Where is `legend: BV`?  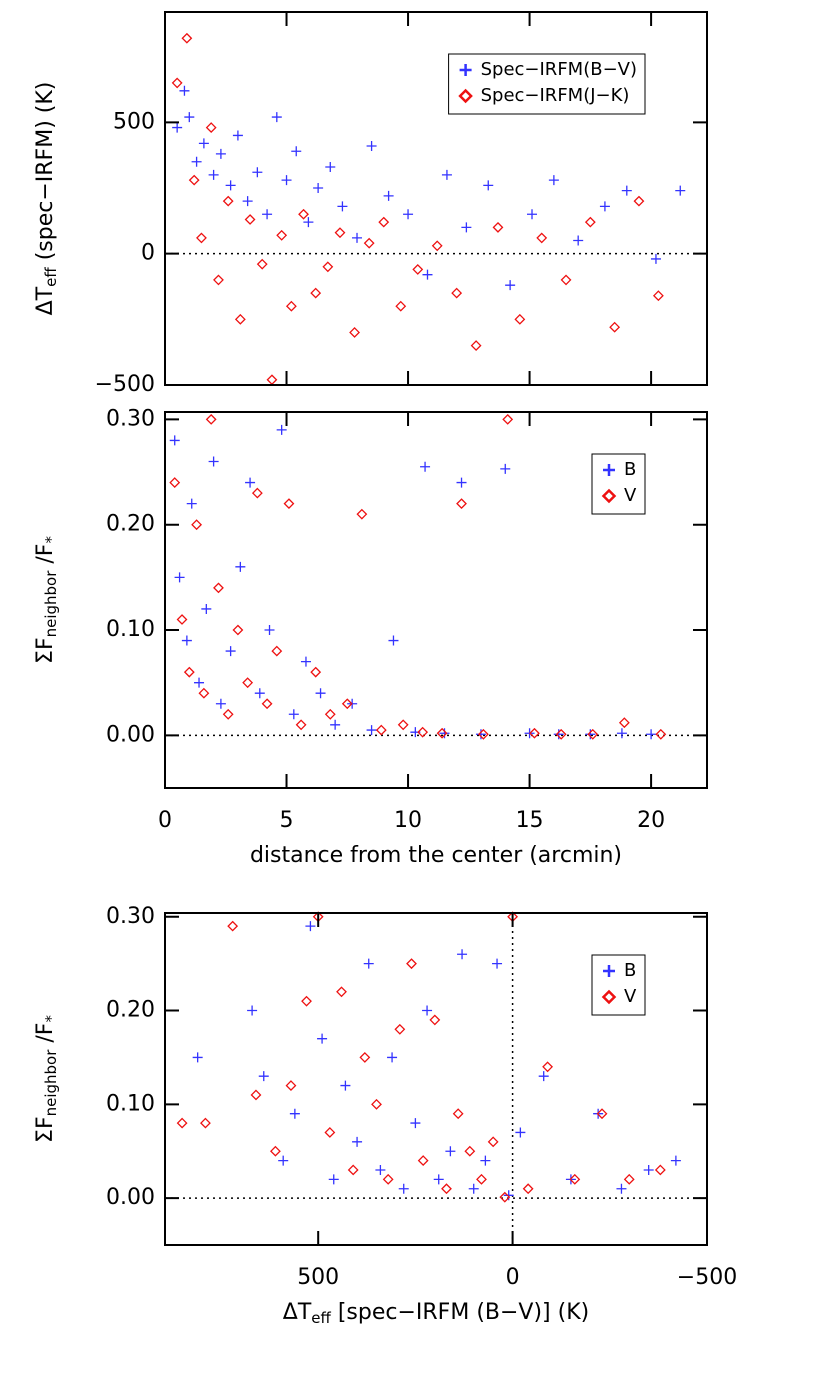 legend: BV is located at coordinates (618, 484).